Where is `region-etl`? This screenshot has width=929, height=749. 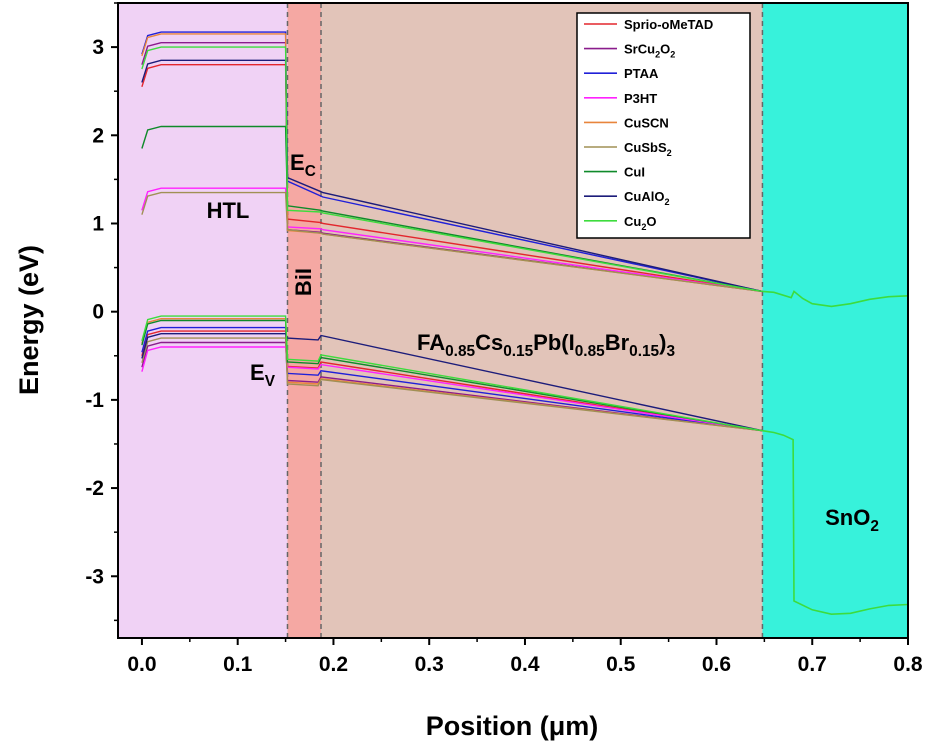
region-etl is located at coordinates (835, 320).